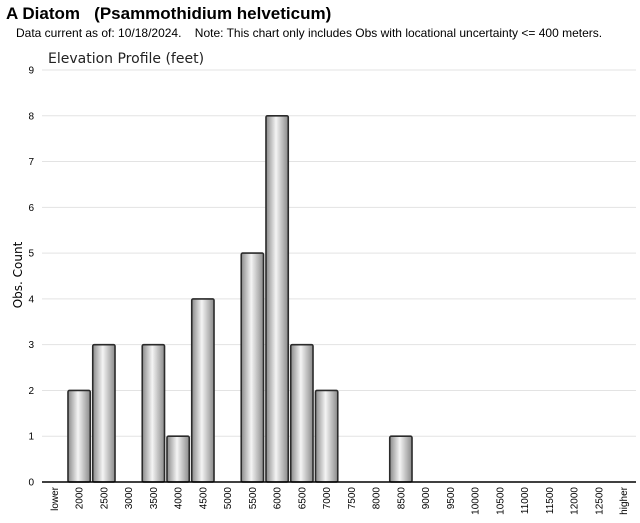  Describe the element at coordinates (31, 345) in the screenshot. I see `y-tick-label: 3` at that location.